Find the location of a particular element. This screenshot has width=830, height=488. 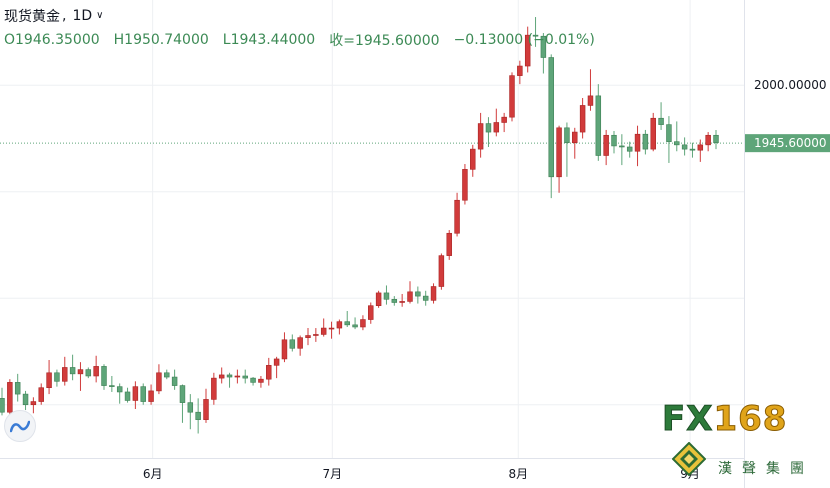

symbol-title: 现货黄金 , 1D ∨ is located at coordinates (299, 16).